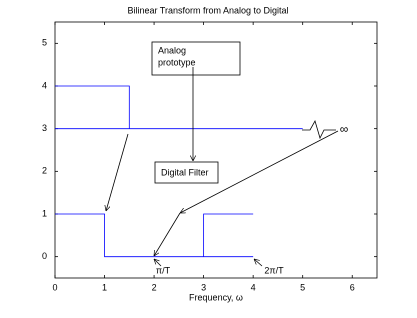 This screenshot has height=318, width=417. Describe the element at coordinates (44, 171) in the screenshot. I see `y-tick-label: 2` at that location.